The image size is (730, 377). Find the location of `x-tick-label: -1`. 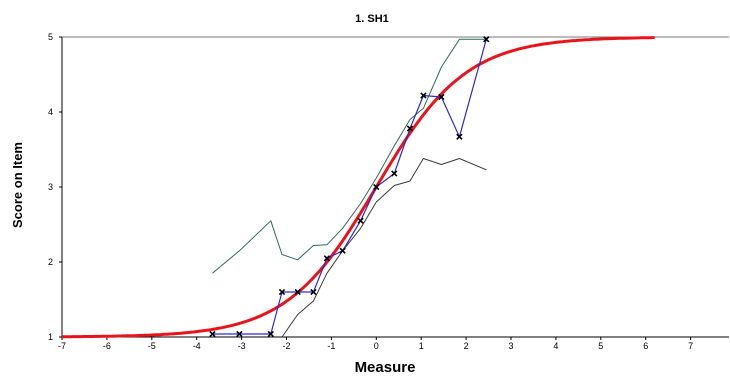

x-tick-label: -1 is located at coordinates (331, 346).